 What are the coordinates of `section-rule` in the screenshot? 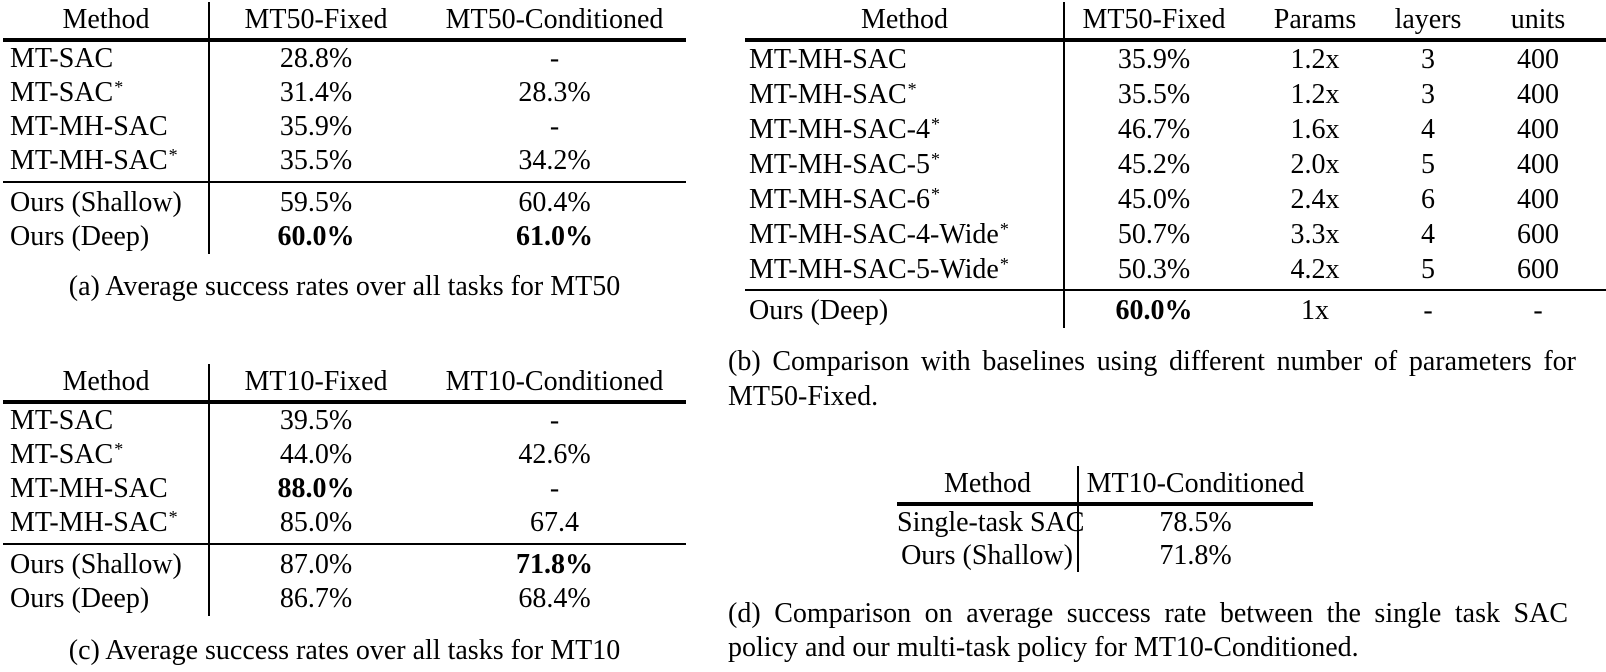 It's located at (344, 544).